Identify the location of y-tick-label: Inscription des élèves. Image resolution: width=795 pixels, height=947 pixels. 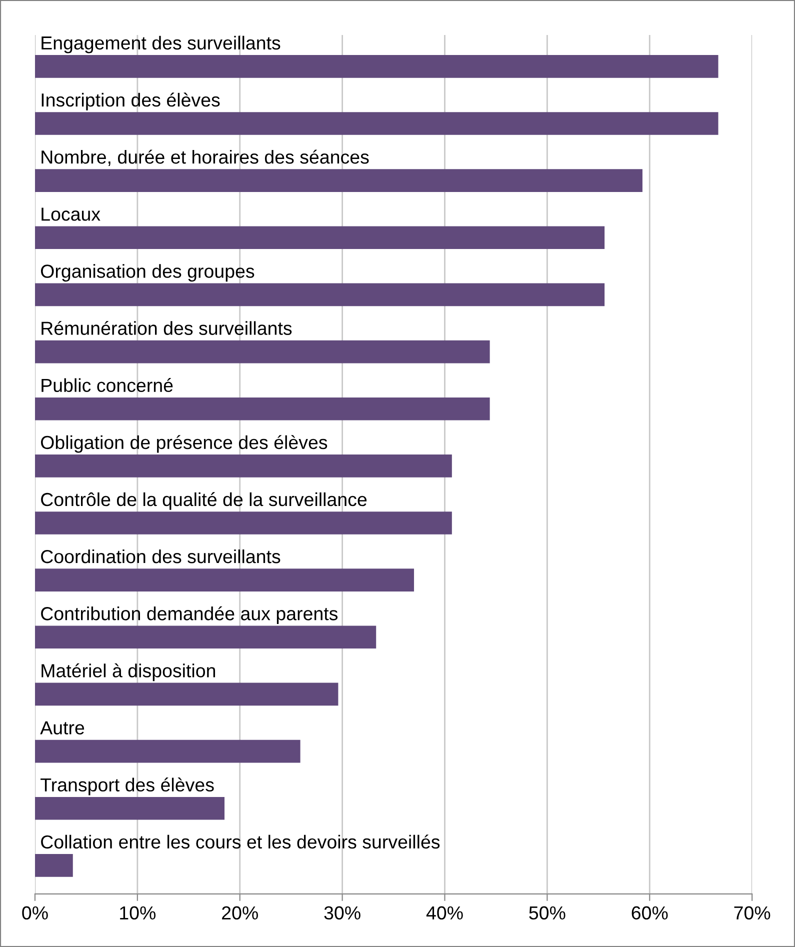
(131, 101).